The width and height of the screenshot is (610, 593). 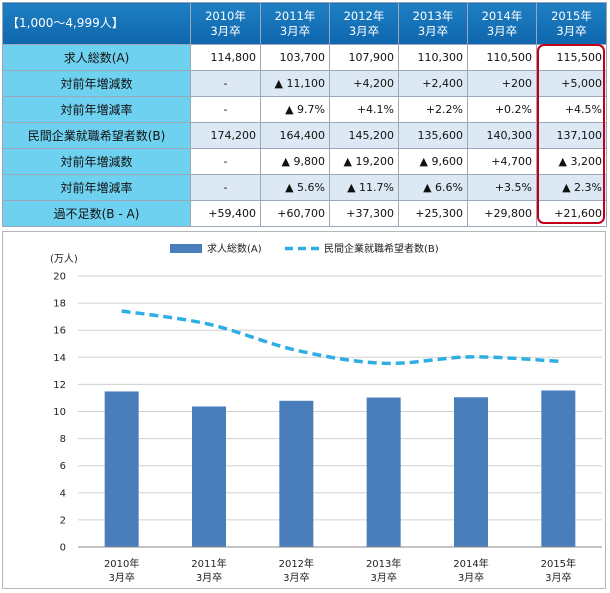 What do you see at coordinates (63, 548) in the screenshot?
I see `y-tick-label: 0` at bounding box center [63, 548].